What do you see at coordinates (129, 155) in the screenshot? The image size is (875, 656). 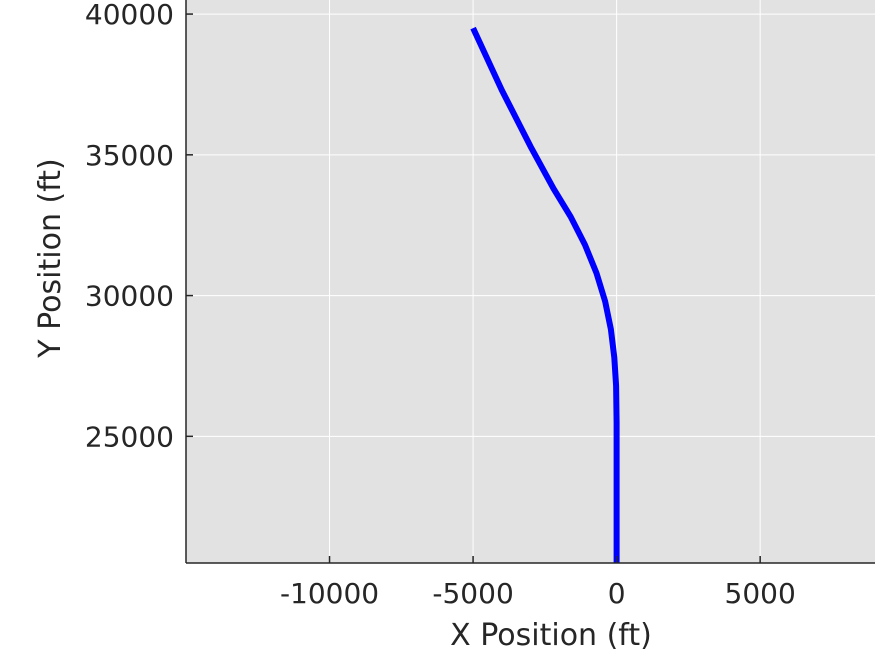 I see `y-tick-label: 35000` at bounding box center [129, 155].